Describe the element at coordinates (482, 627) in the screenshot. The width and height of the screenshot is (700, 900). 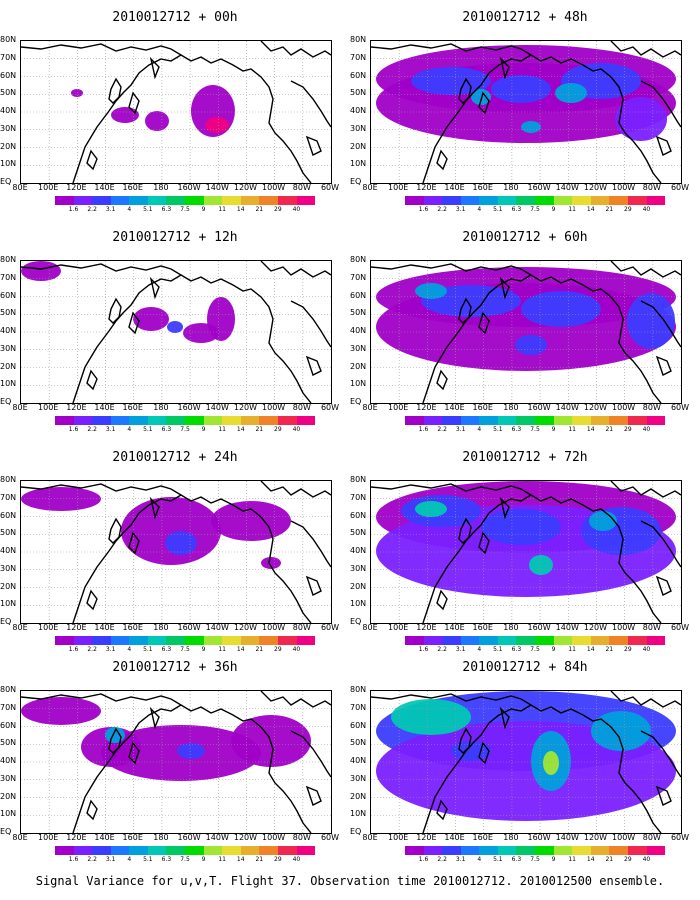
I see `lon-tick-label: 160E` at that location.